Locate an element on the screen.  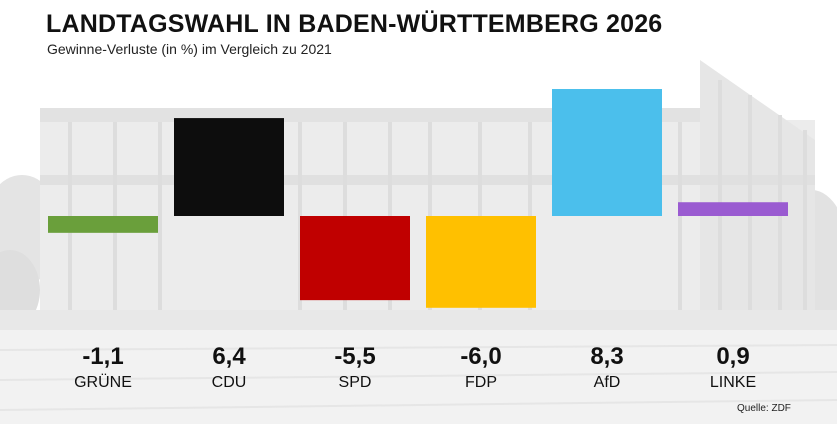
category-label-spd: SPD is located at coordinates (355, 382).